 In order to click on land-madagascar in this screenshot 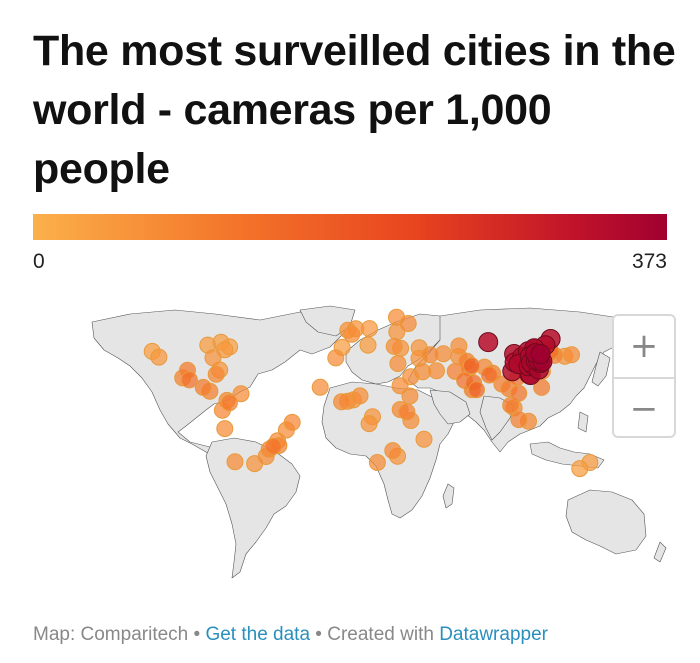, I will do `click(448, 496)`.